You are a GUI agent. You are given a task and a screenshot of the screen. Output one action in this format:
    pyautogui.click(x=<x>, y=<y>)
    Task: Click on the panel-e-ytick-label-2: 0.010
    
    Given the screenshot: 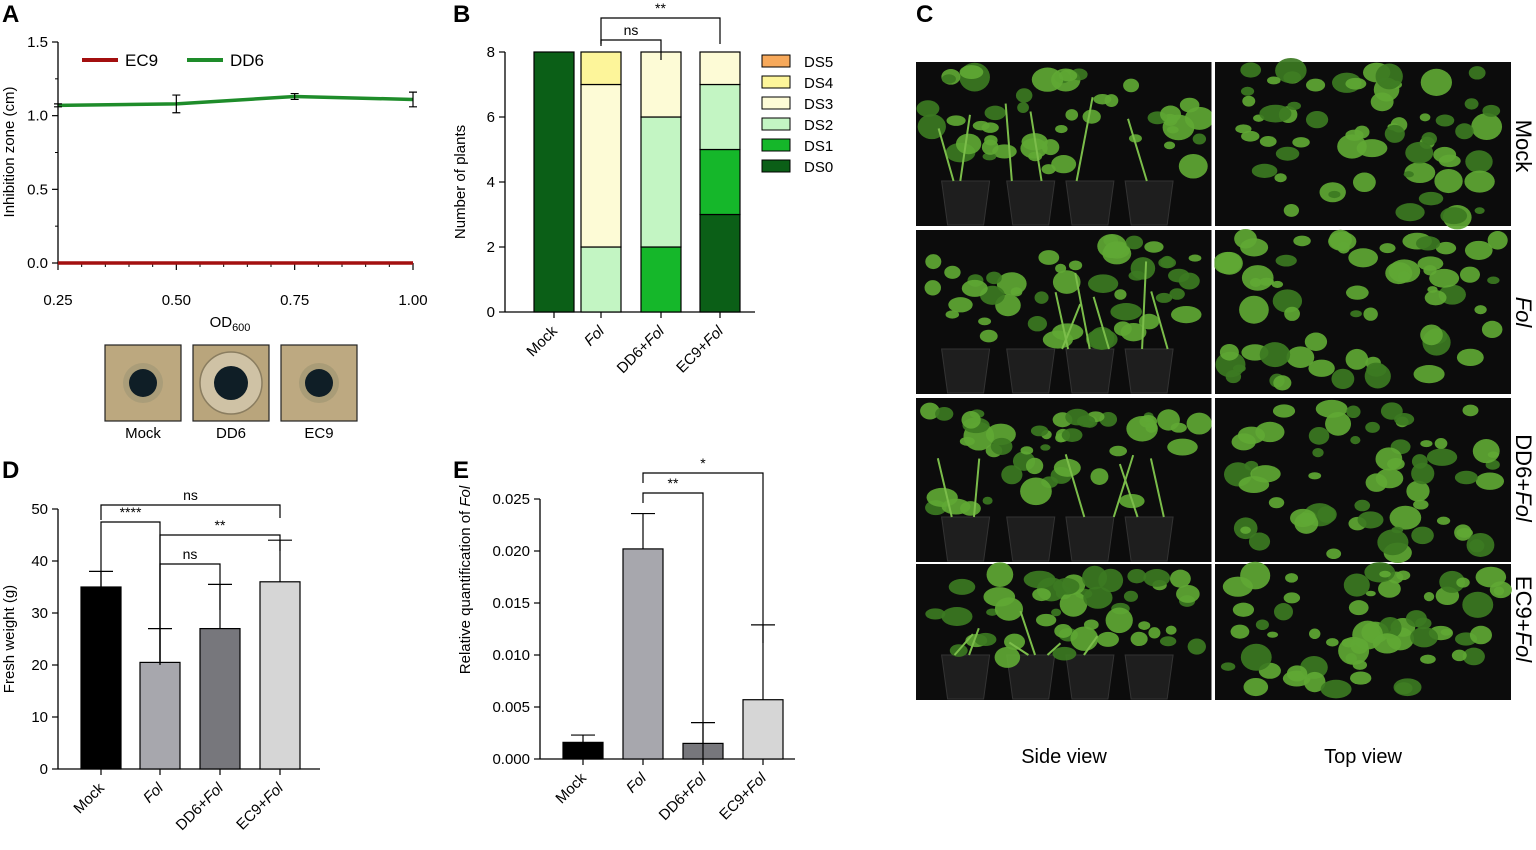 What is the action you would take?
    pyautogui.click(x=511, y=655)
    